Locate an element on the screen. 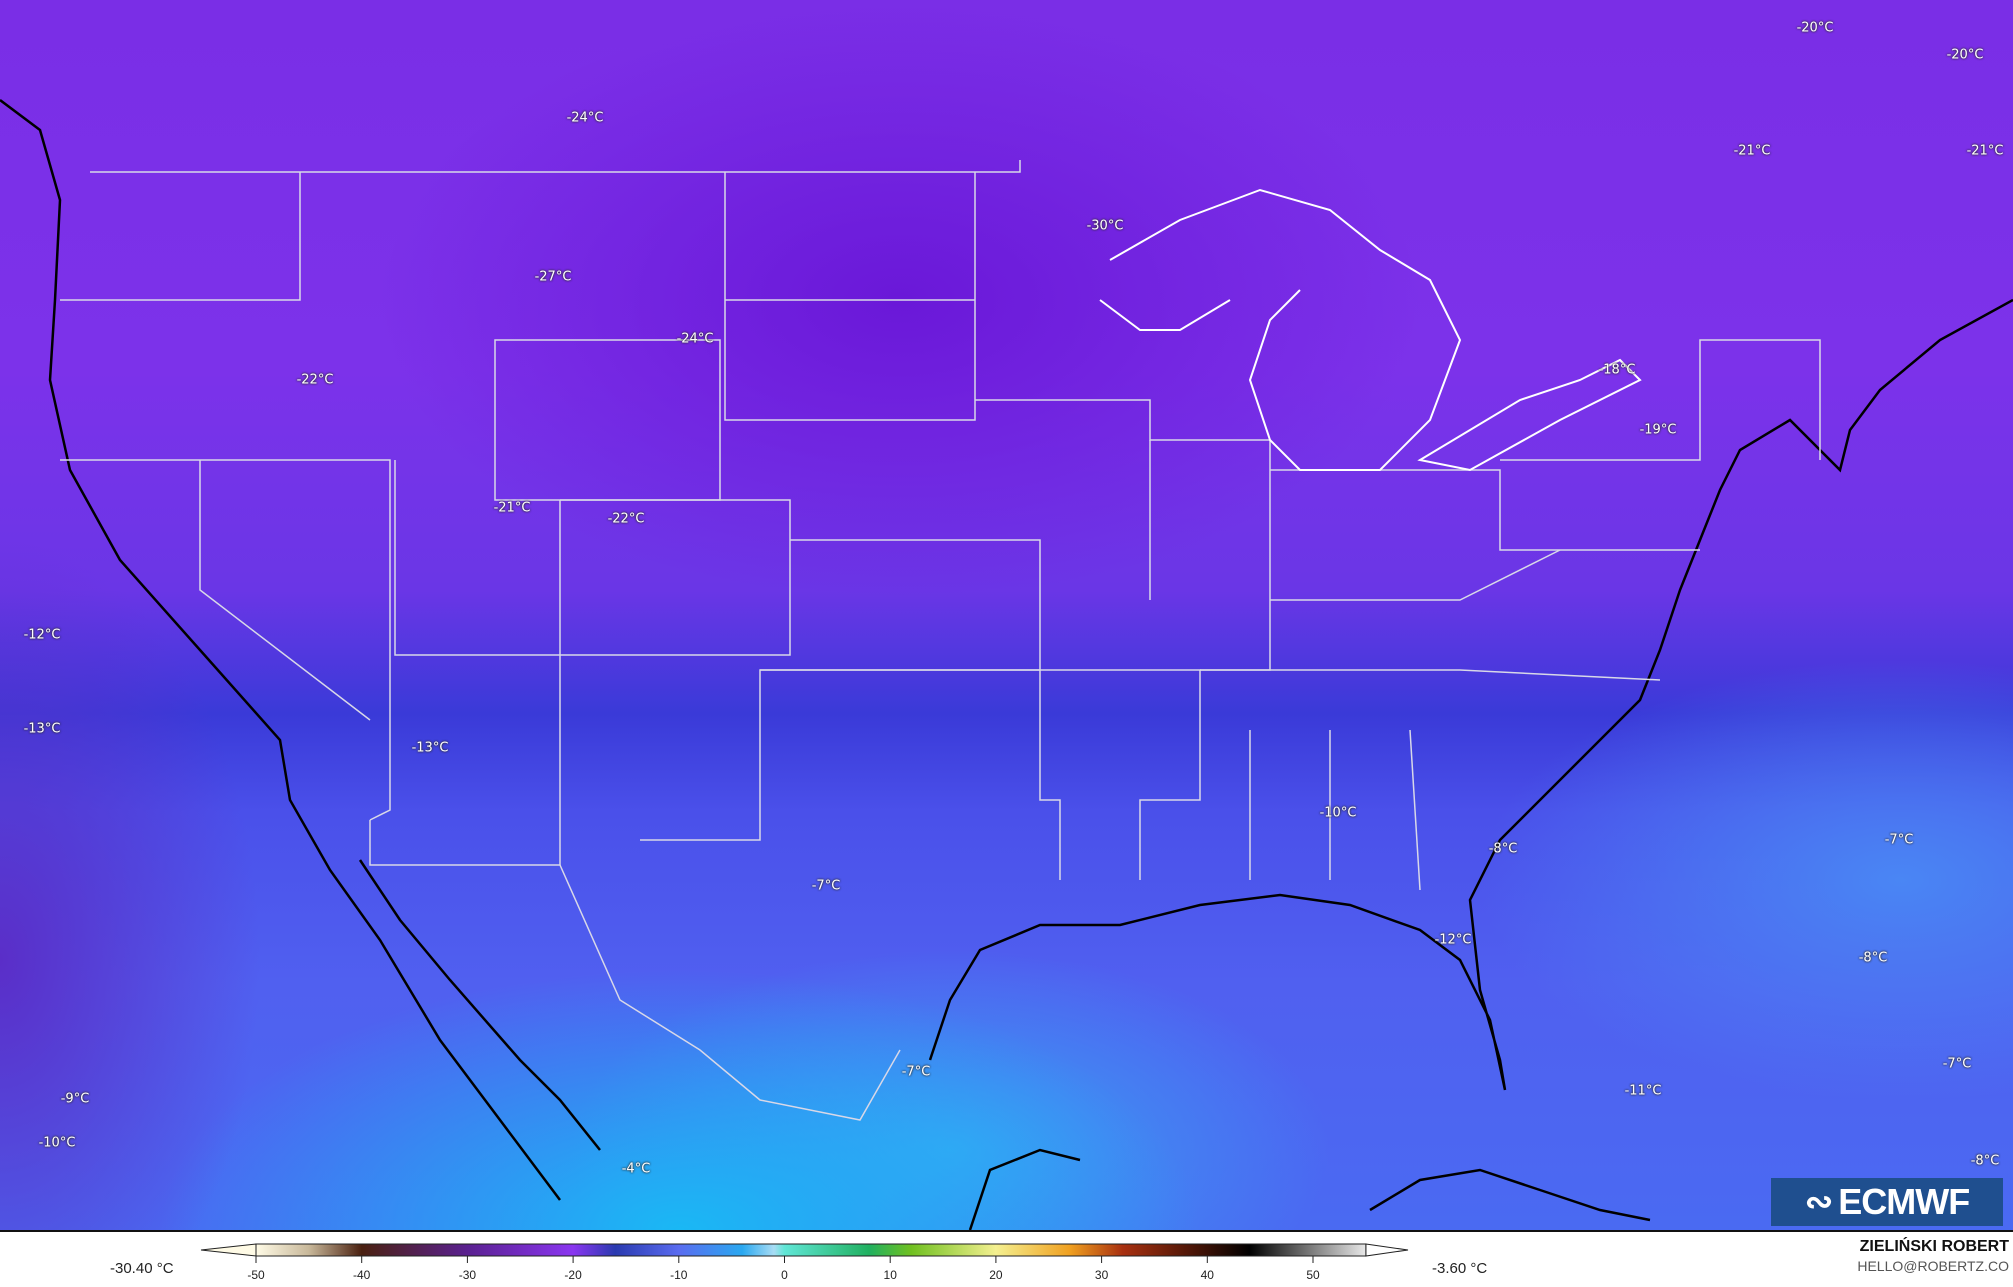 The width and height of the screenshot is (2013, 1287). min-value-label: -30.40 °C is located at coordinates (142, 1268).